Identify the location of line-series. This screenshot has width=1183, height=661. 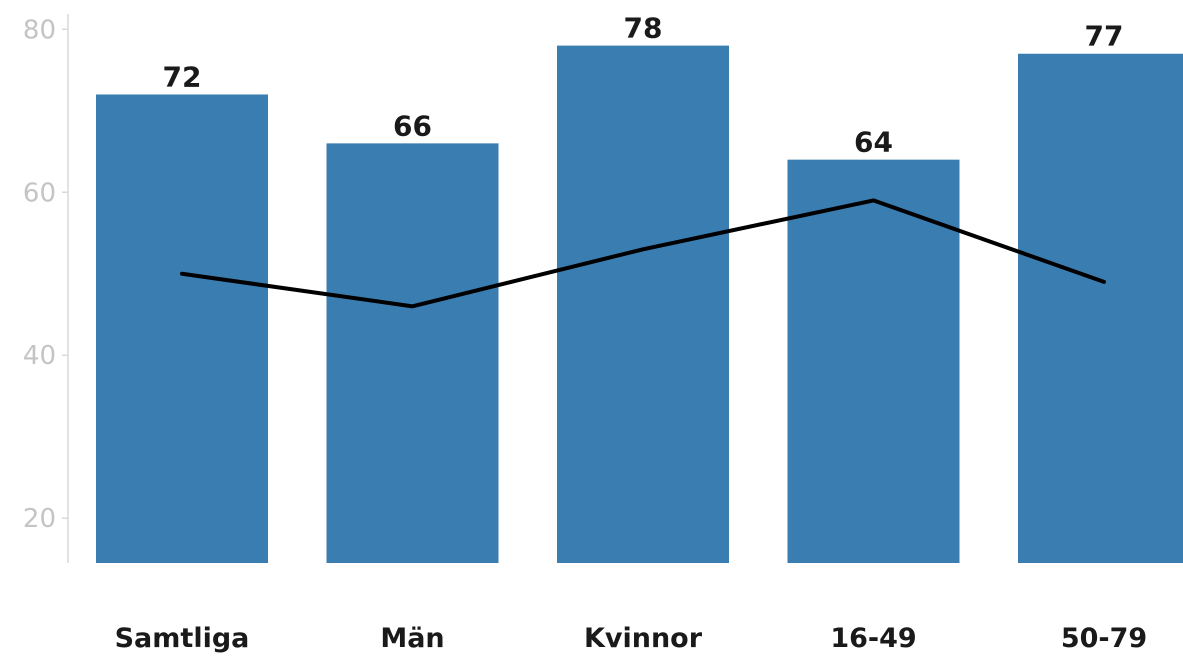
(643, 253).